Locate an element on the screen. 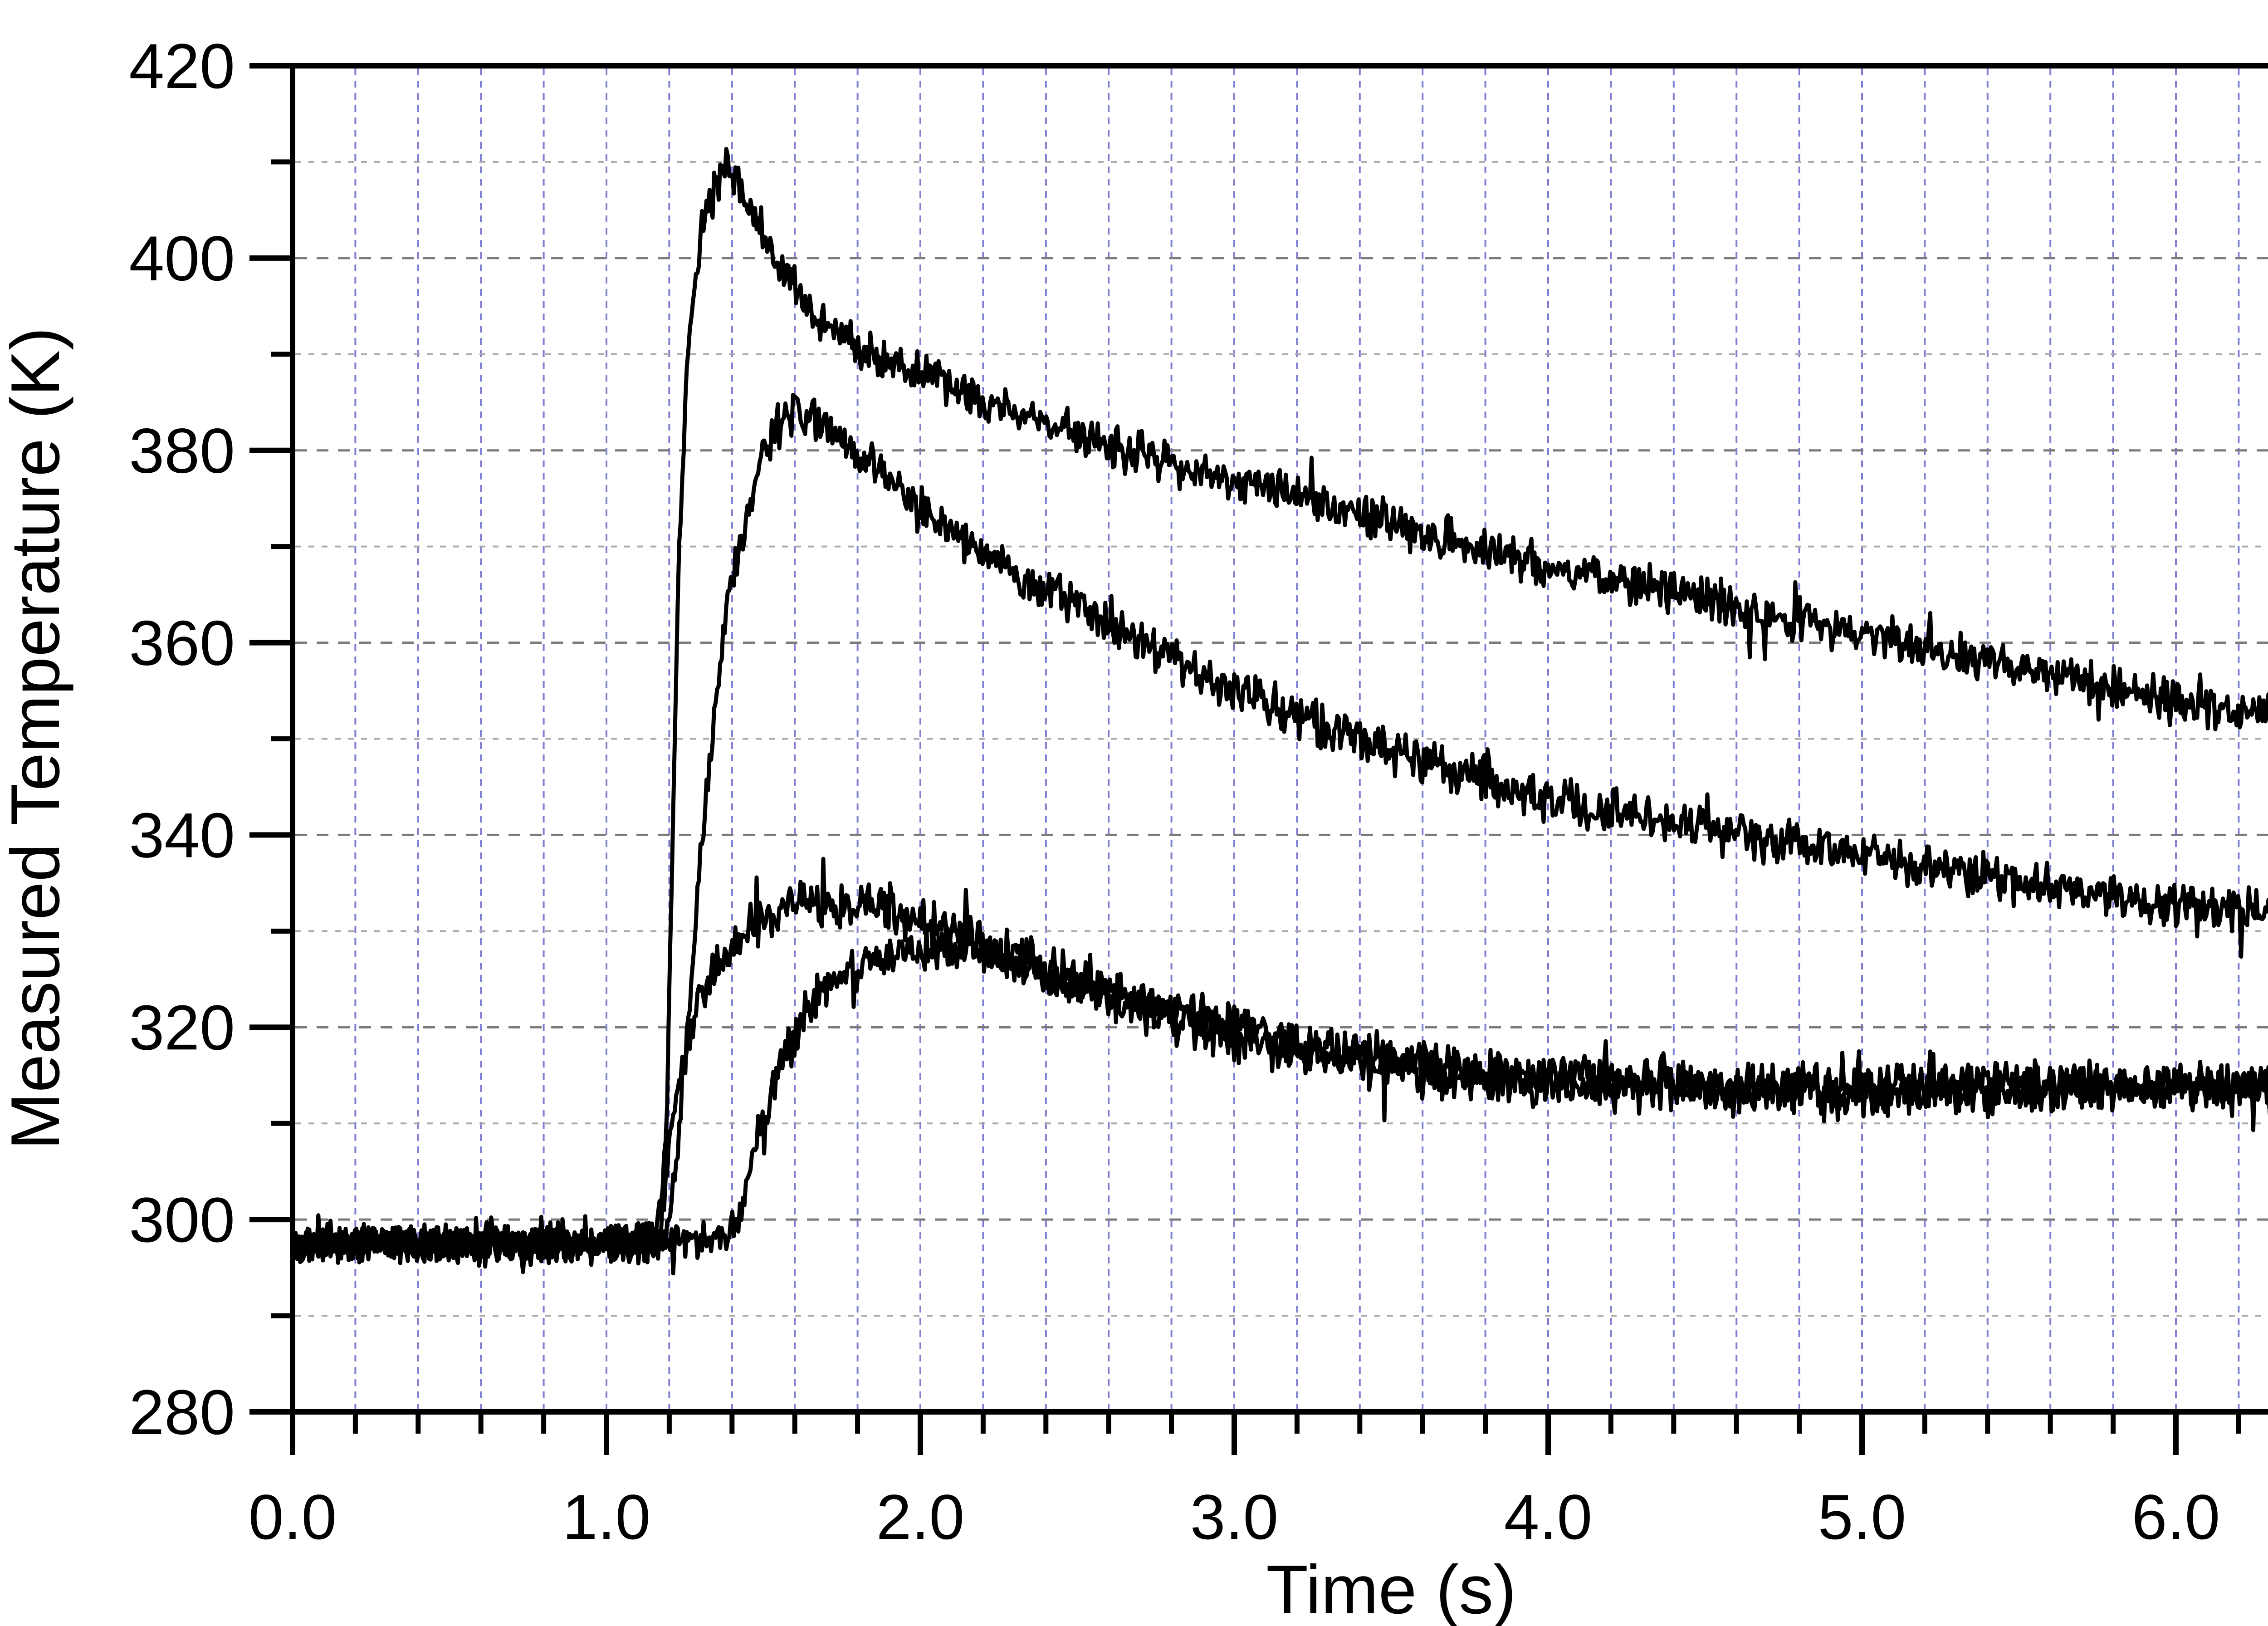 The image size is (2268, 1626). x-tick-label: 0.0 is located at coordinates (293, 1517).